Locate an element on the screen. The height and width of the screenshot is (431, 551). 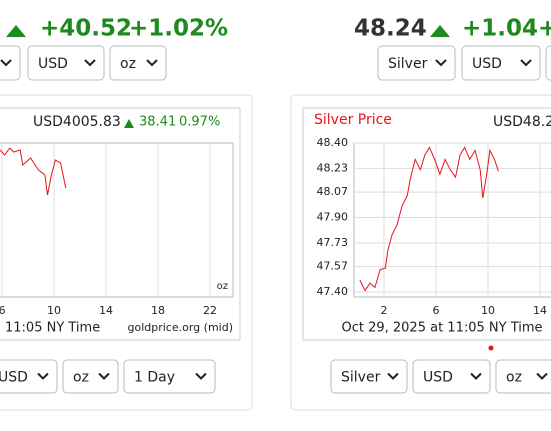
gold-change: 38.41 is located at coordinates (157, 122).